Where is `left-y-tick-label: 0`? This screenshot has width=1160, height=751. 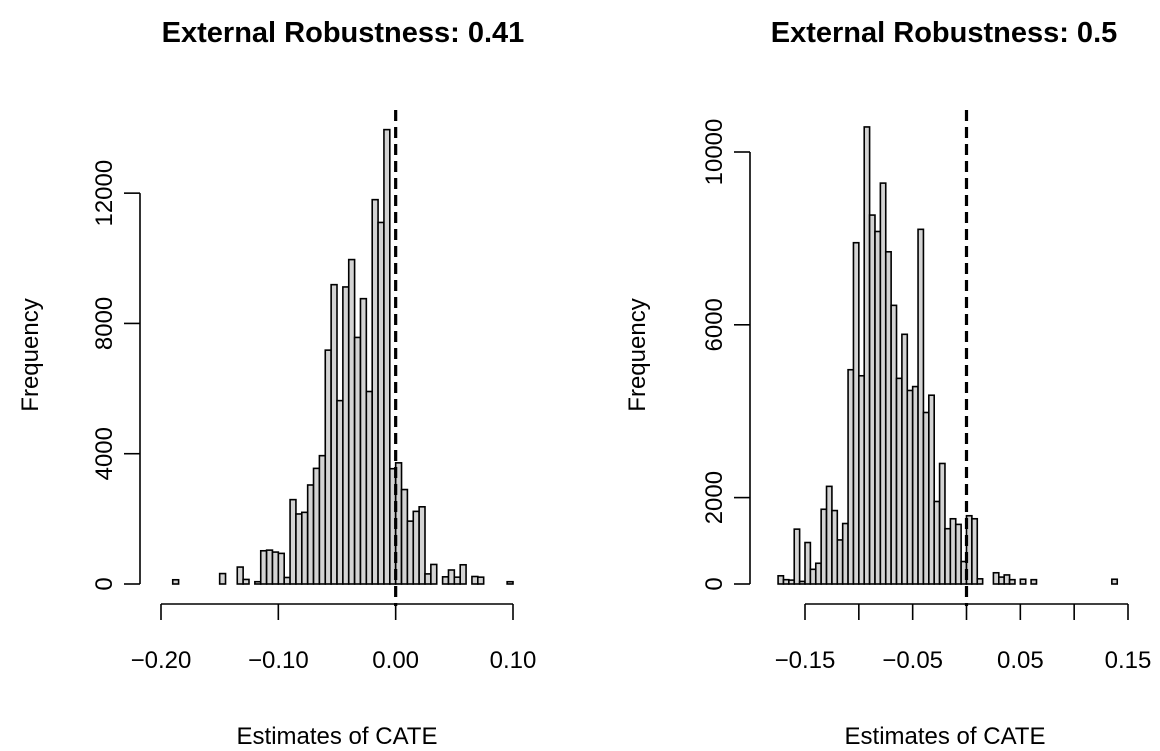
left-y-tick-label: 0 is located at coordinates (104, 583).